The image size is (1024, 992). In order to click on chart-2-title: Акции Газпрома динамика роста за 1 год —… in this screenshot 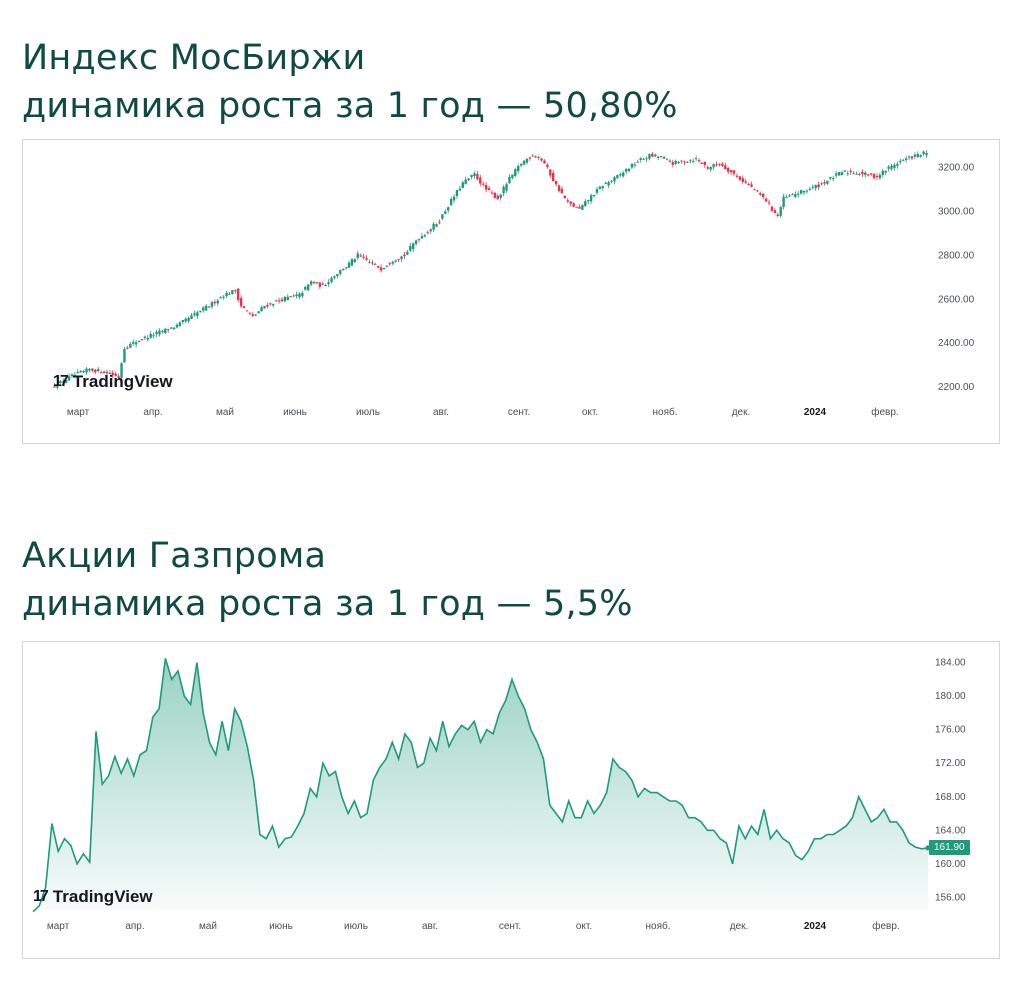, I will do `click(327, 580)`.